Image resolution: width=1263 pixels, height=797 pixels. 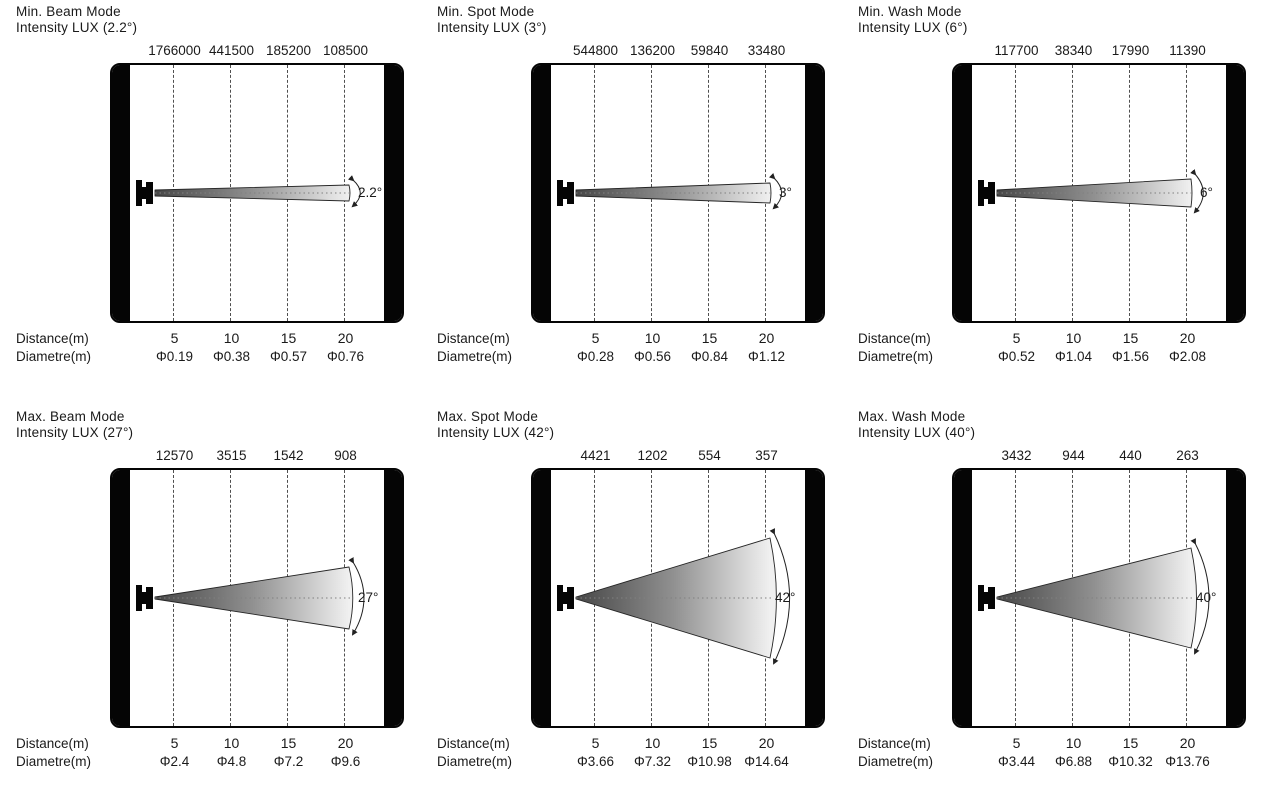 I want to click on beam-diagram-frame: 2.2°, so click(x=257, y=193).